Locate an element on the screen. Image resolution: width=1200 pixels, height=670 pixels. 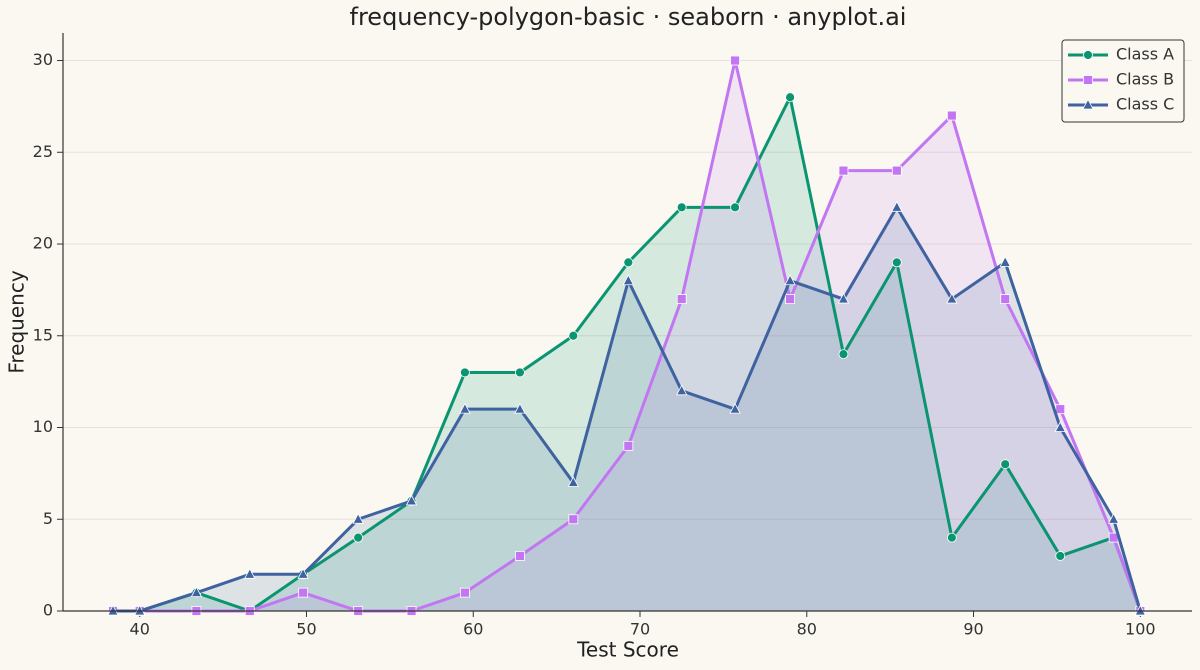
x-tick-label: 70 is located at coordinates (640, 629).